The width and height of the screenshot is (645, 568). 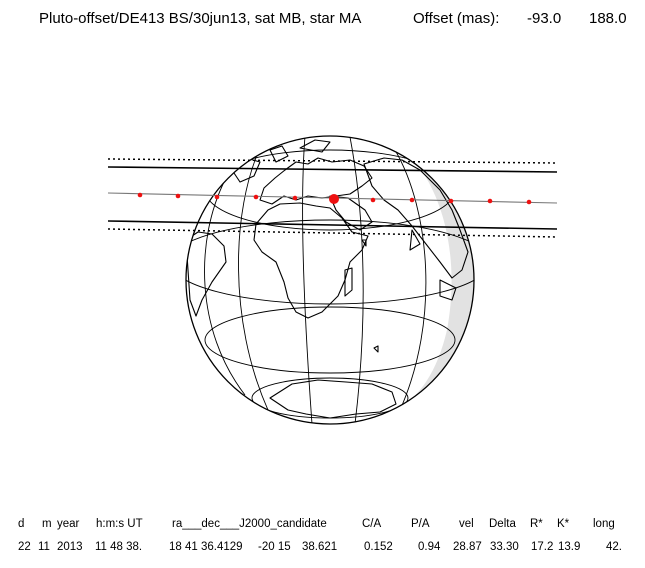 What do you see at coordinates (504, 547) in the screenshot?
I see `value-delta: 33.30` at bounding box center [504, 547].